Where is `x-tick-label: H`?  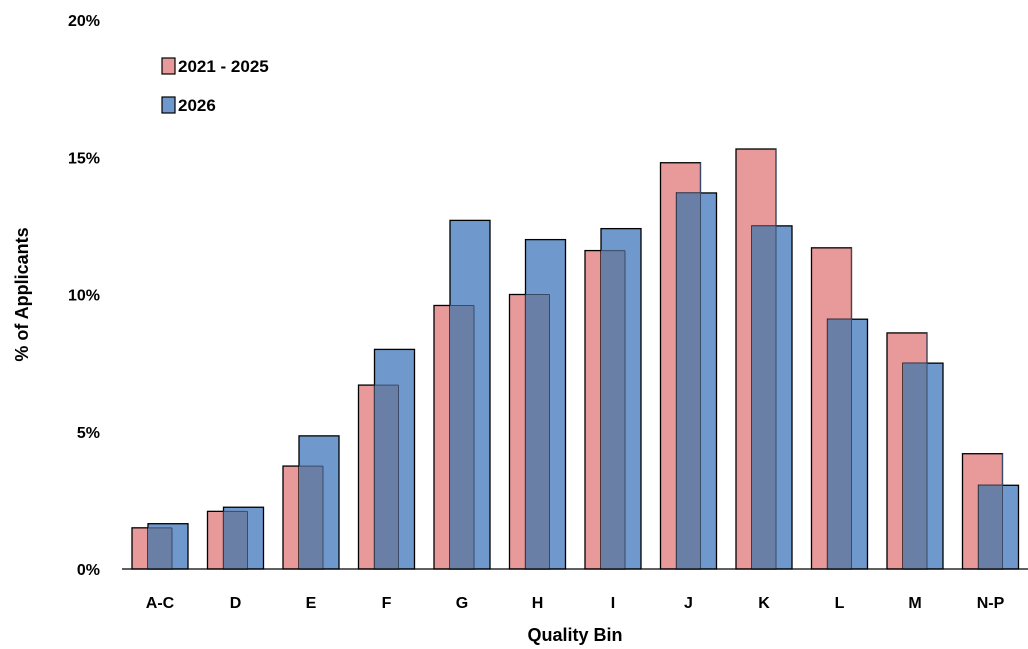
x-tick-label: H is located at coordinates (538, 603).